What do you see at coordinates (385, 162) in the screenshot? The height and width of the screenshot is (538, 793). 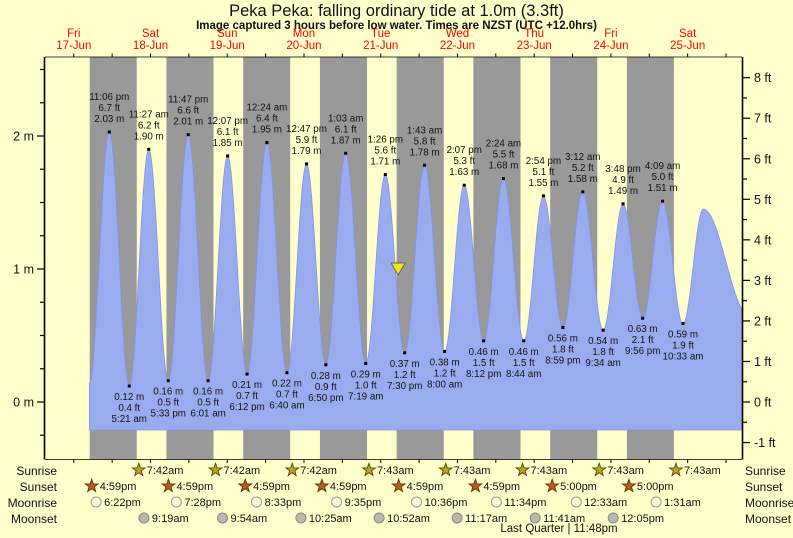 I see `tide-m-label: 1.71 m` at bounding box center [385, 162].